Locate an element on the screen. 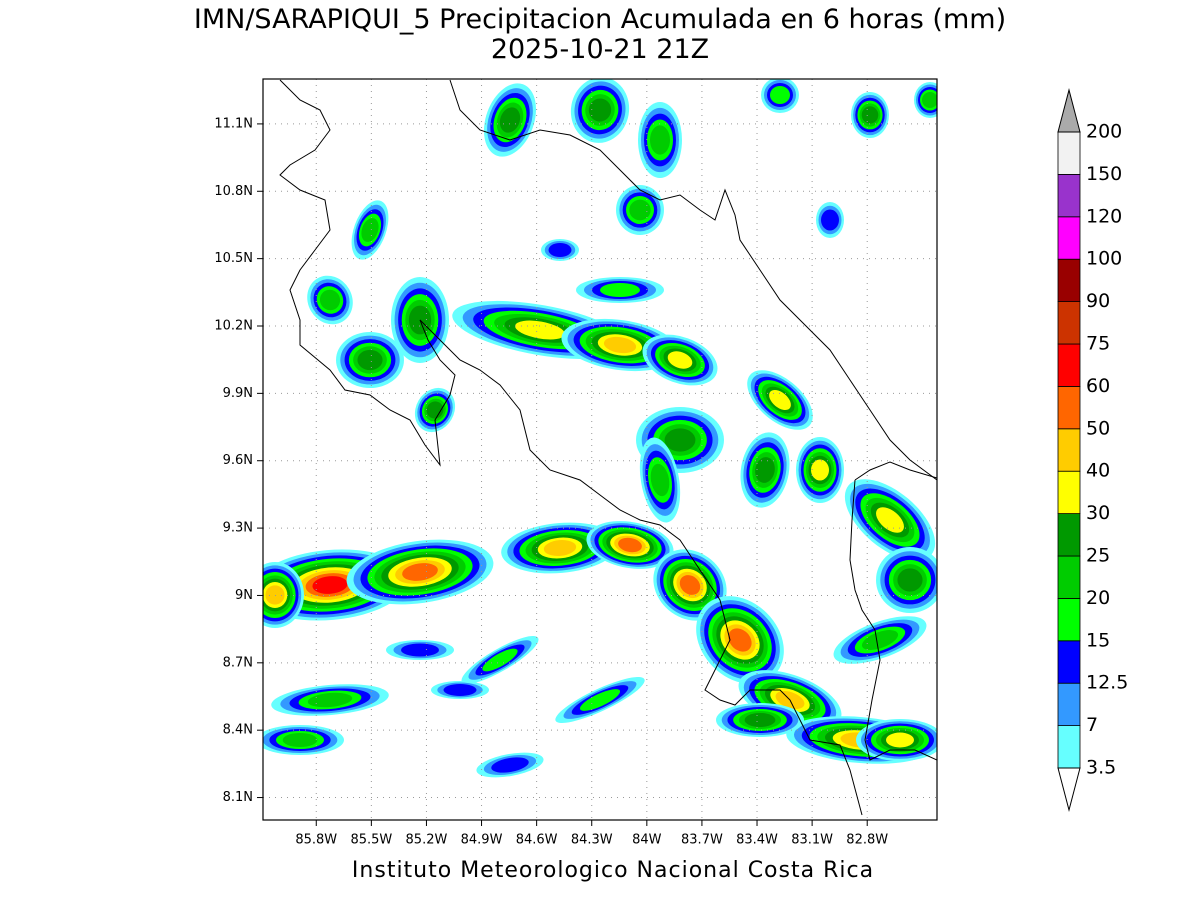 This screenshot has height=904, width=1200. x-tick-label: 85.8W is located at coordinates (316, 840).